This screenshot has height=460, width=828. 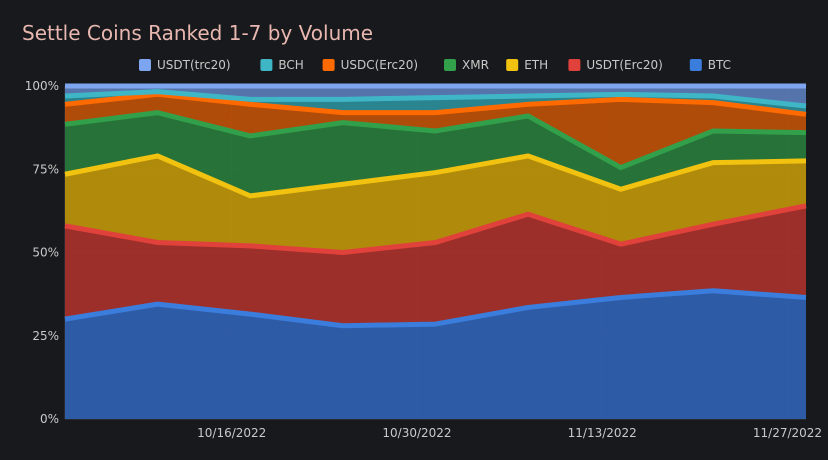 What do you see at coordinates (45, 169) in the screenshot?
I see `y-tick-label: 75%` at bounding box center [45, 169].